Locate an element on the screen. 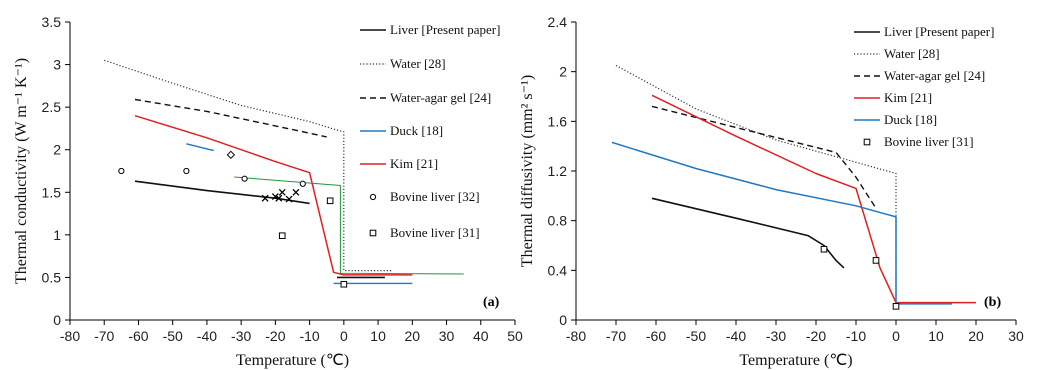  x-tick-label: 40 is located at coordinates (481, 336).